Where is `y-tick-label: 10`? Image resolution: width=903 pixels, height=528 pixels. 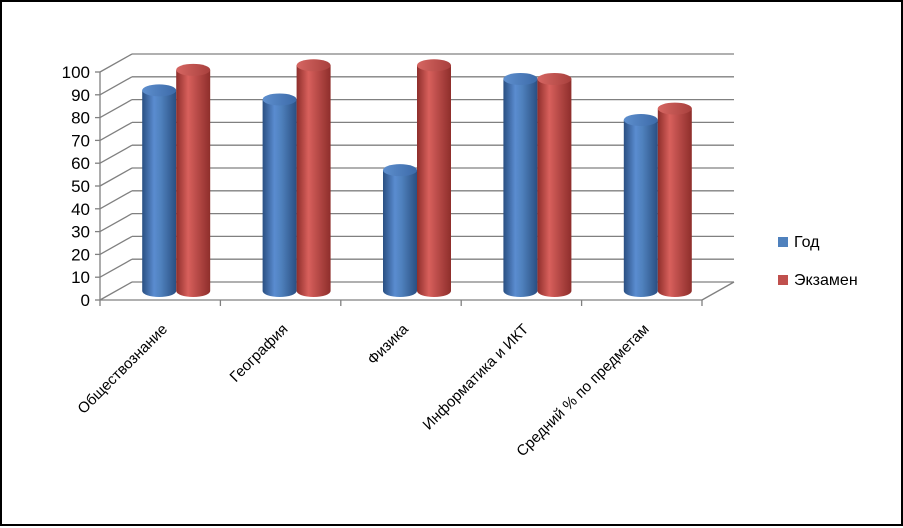 y-tick-label: 10 is located at coordinates (80, 277).